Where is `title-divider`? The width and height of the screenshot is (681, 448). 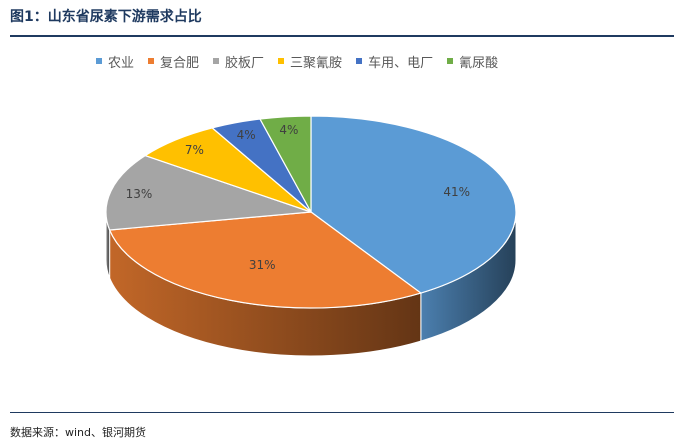 title-divider is located at coordinates (342, 36).